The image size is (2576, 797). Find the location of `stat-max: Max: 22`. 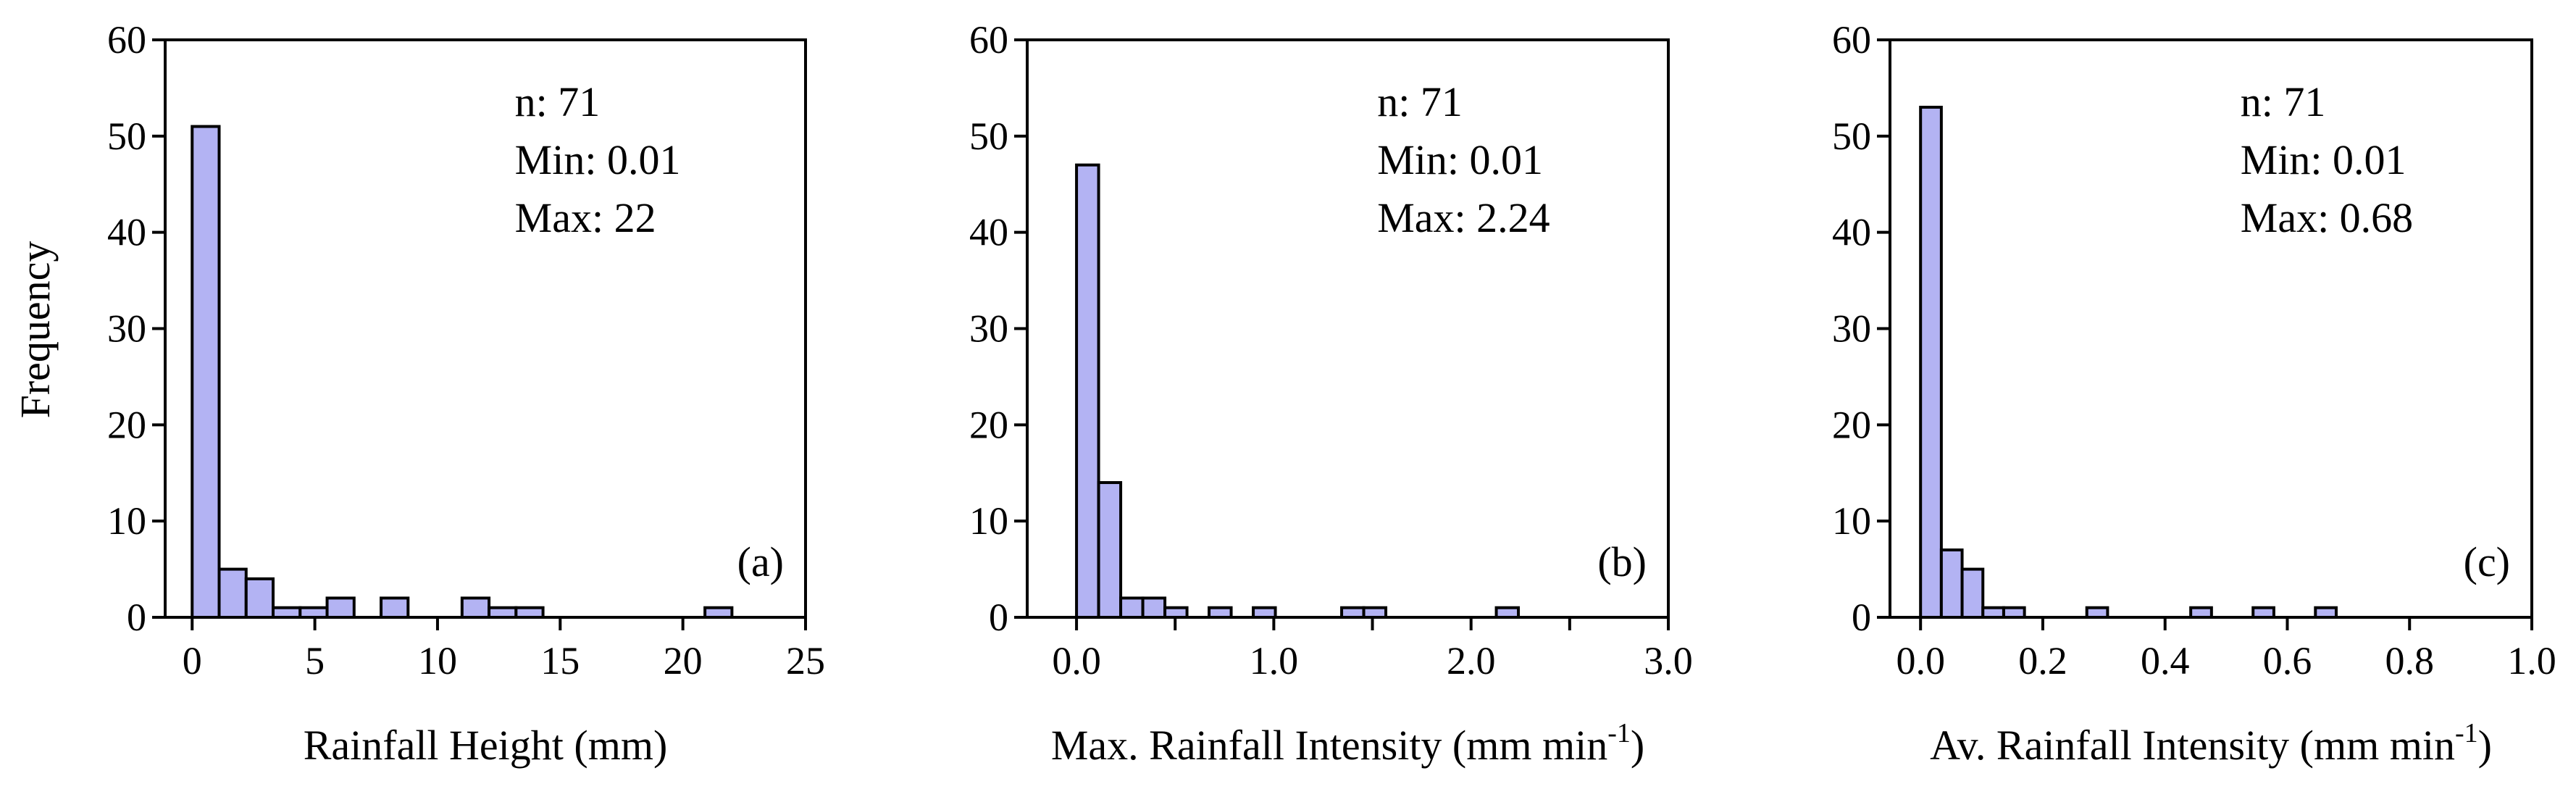

stat-max: Max: 22 is located at coordinates (585, 217).